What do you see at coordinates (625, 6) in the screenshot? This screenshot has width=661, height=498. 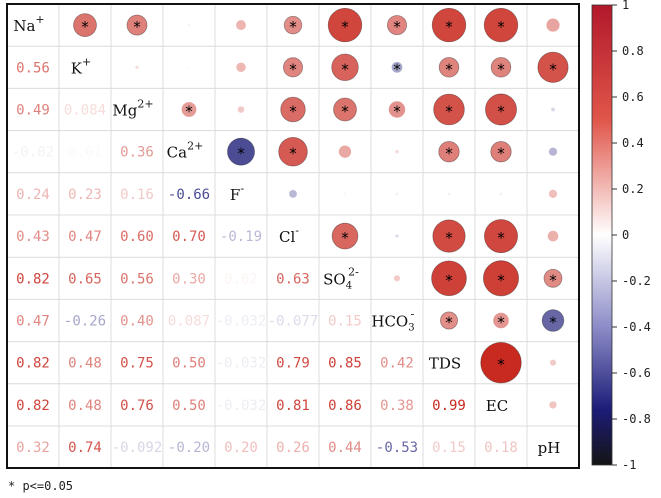 I see `colorbar-tick-label: 1` at bounding box center [625, 6].